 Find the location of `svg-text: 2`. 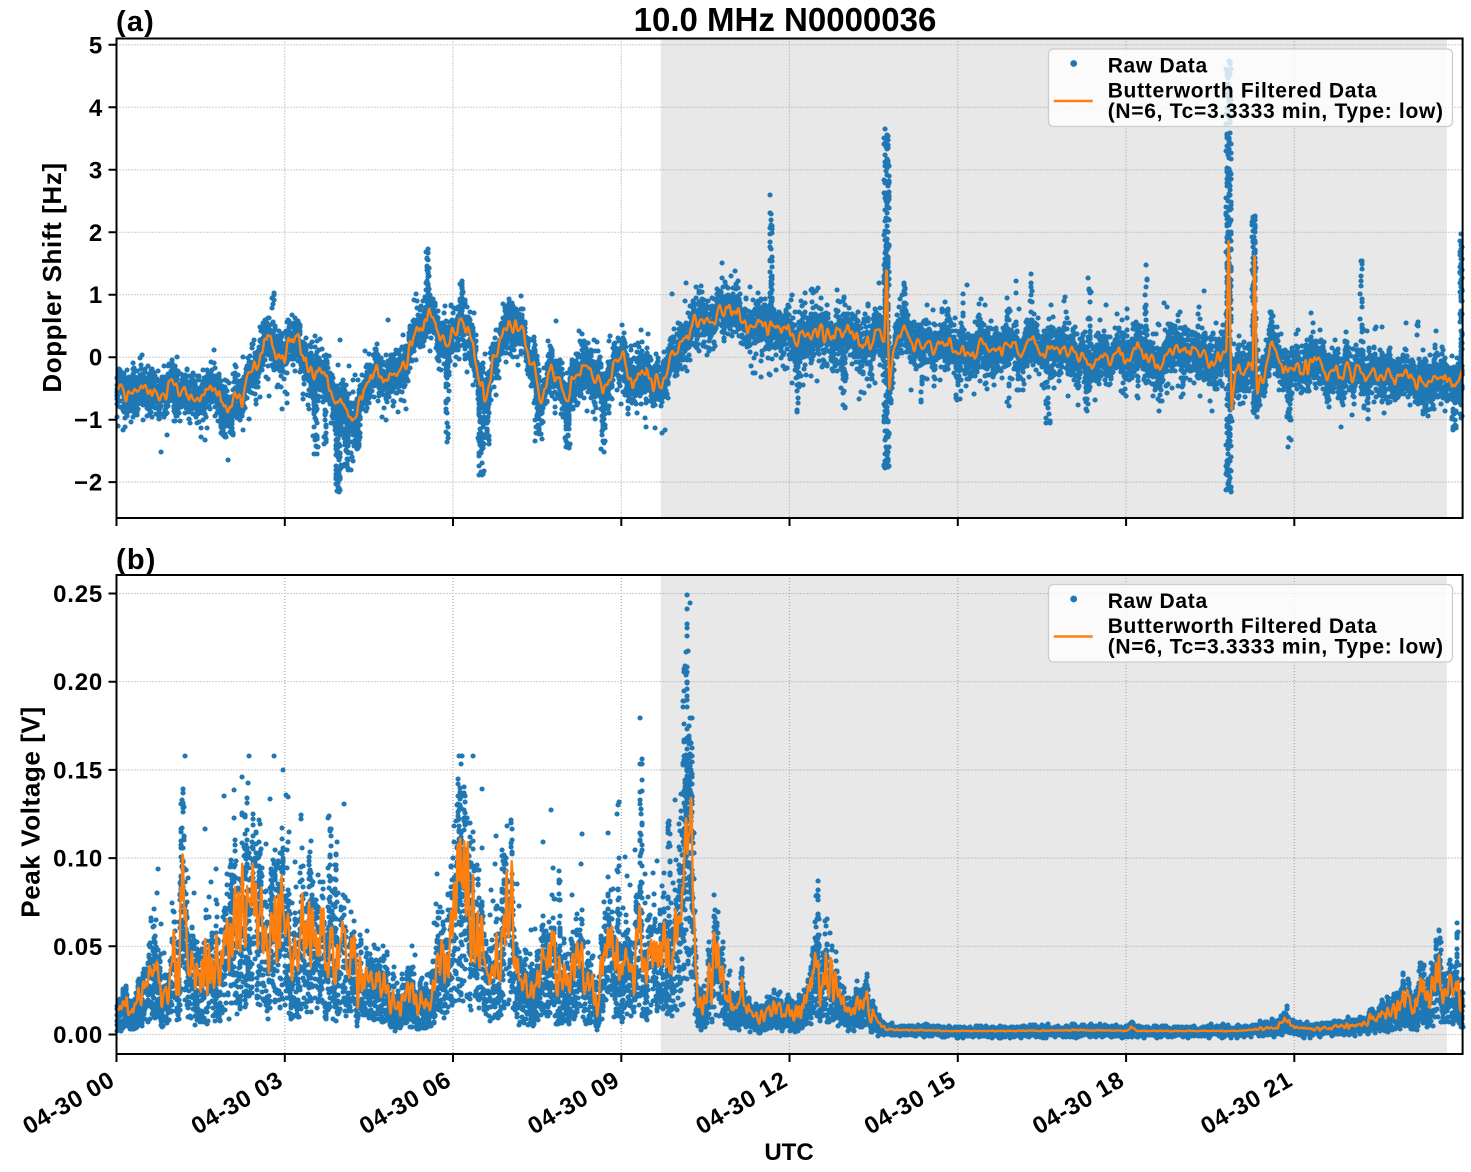

svg-text: 2 is located at coordinates (96, 233).